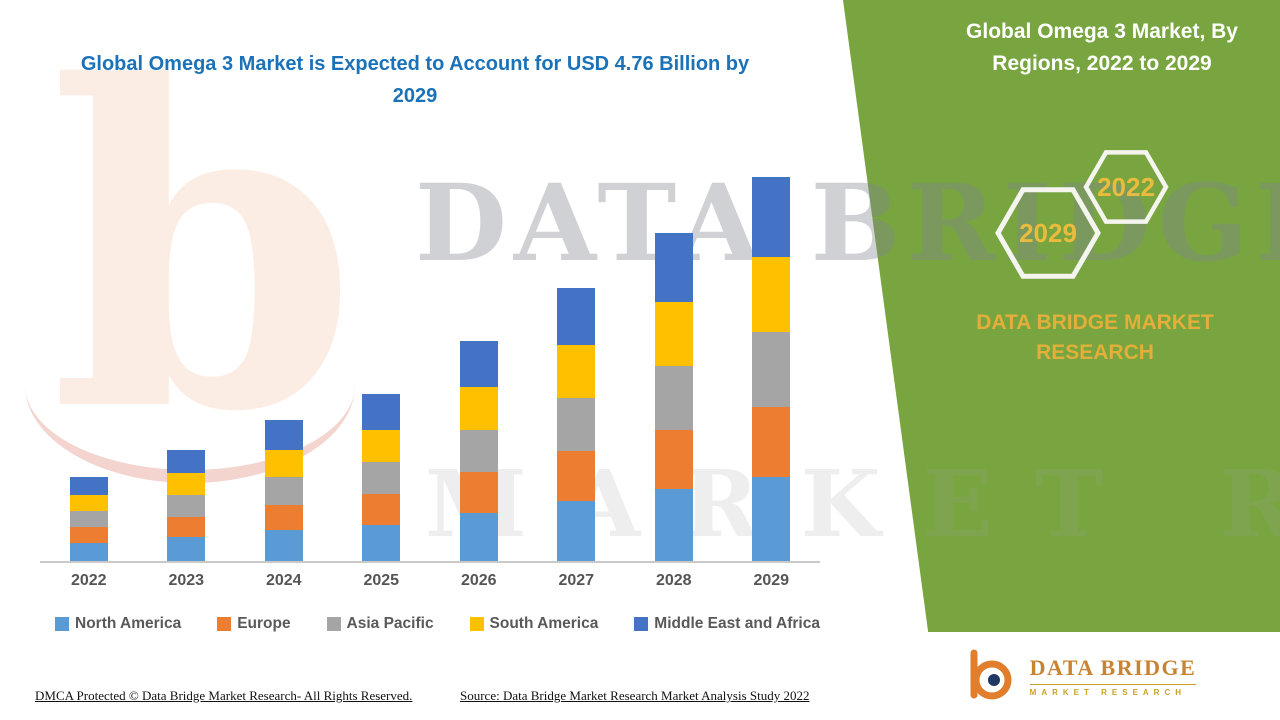 This screenshot has width=1280, height=720. Describe the element at coordinates (771, 580) in the screenshot. I see `x-axis-label: 2029` at that location.